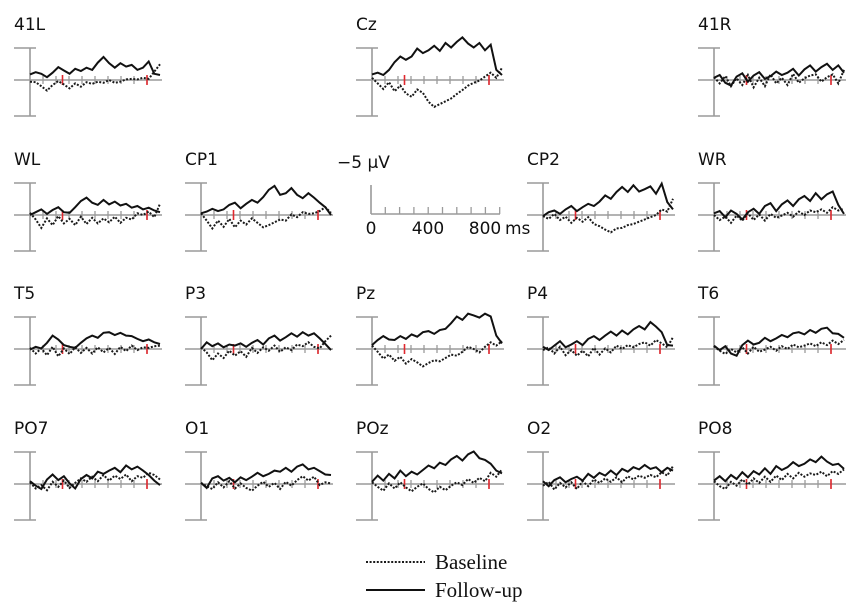  What do you see at coordinates (442, 210) in the screenshot?
I see `scale-ticks` at bounding box center [442, 210].